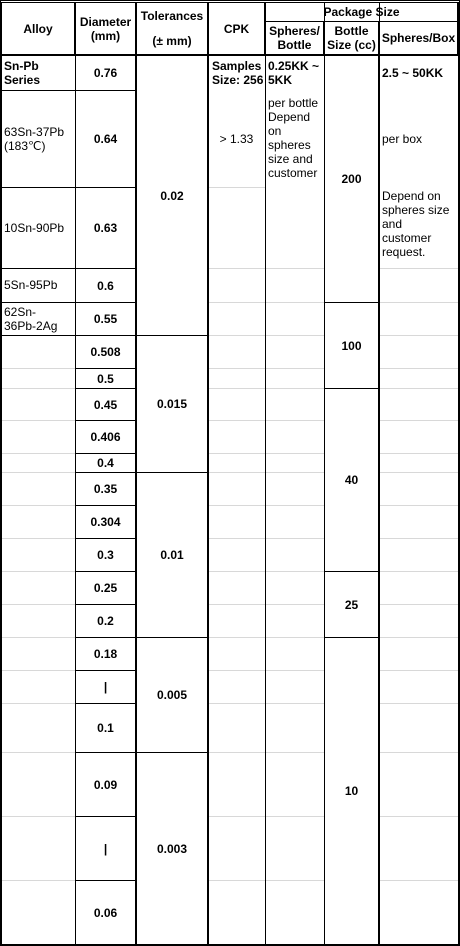  Describe the element at coordinates (105, 404) in the screenshot. I see `diameter-cell: 0.45` at that location.